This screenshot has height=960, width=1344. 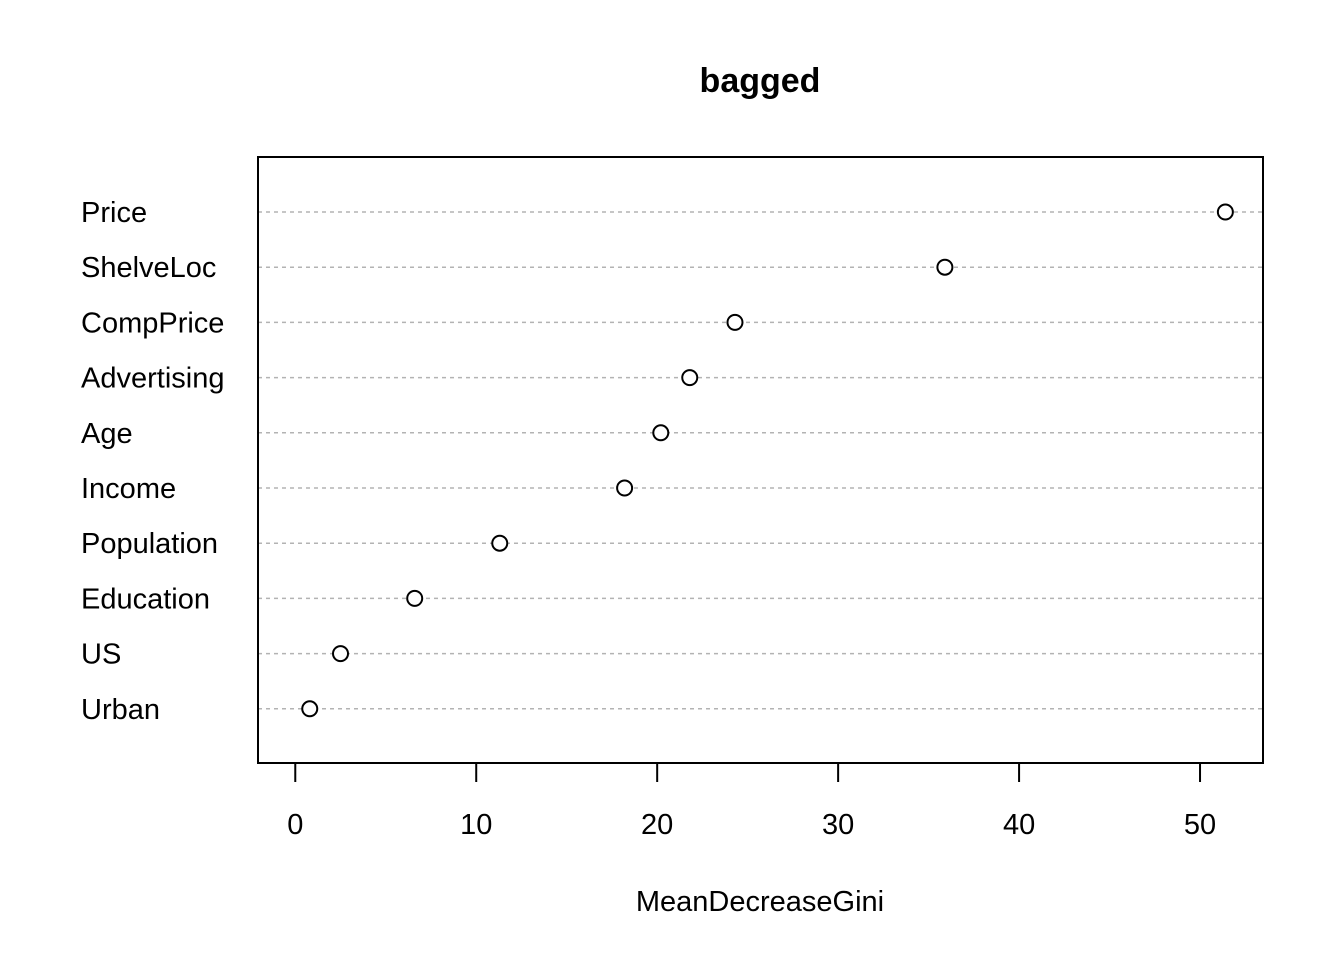 I want to click on x-tick-label: 40, so click(x=1019, y=825).